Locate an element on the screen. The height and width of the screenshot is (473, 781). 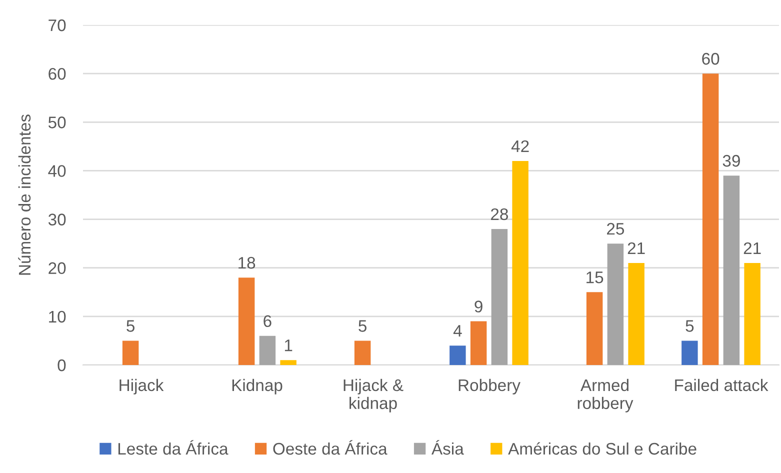
data-label: 39 is located at coordinates (731, 160).